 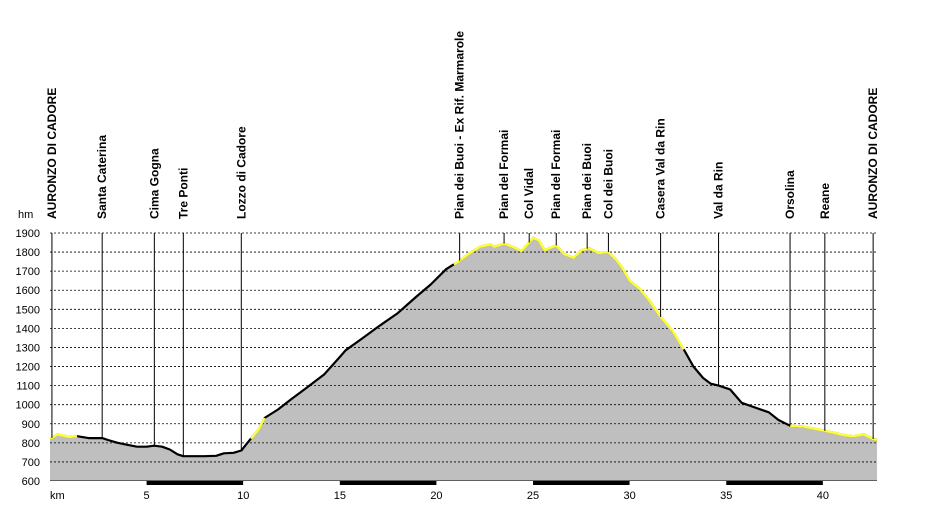 I want to click on y-tick-label-1700: 1700, so click(x=28, y=272).